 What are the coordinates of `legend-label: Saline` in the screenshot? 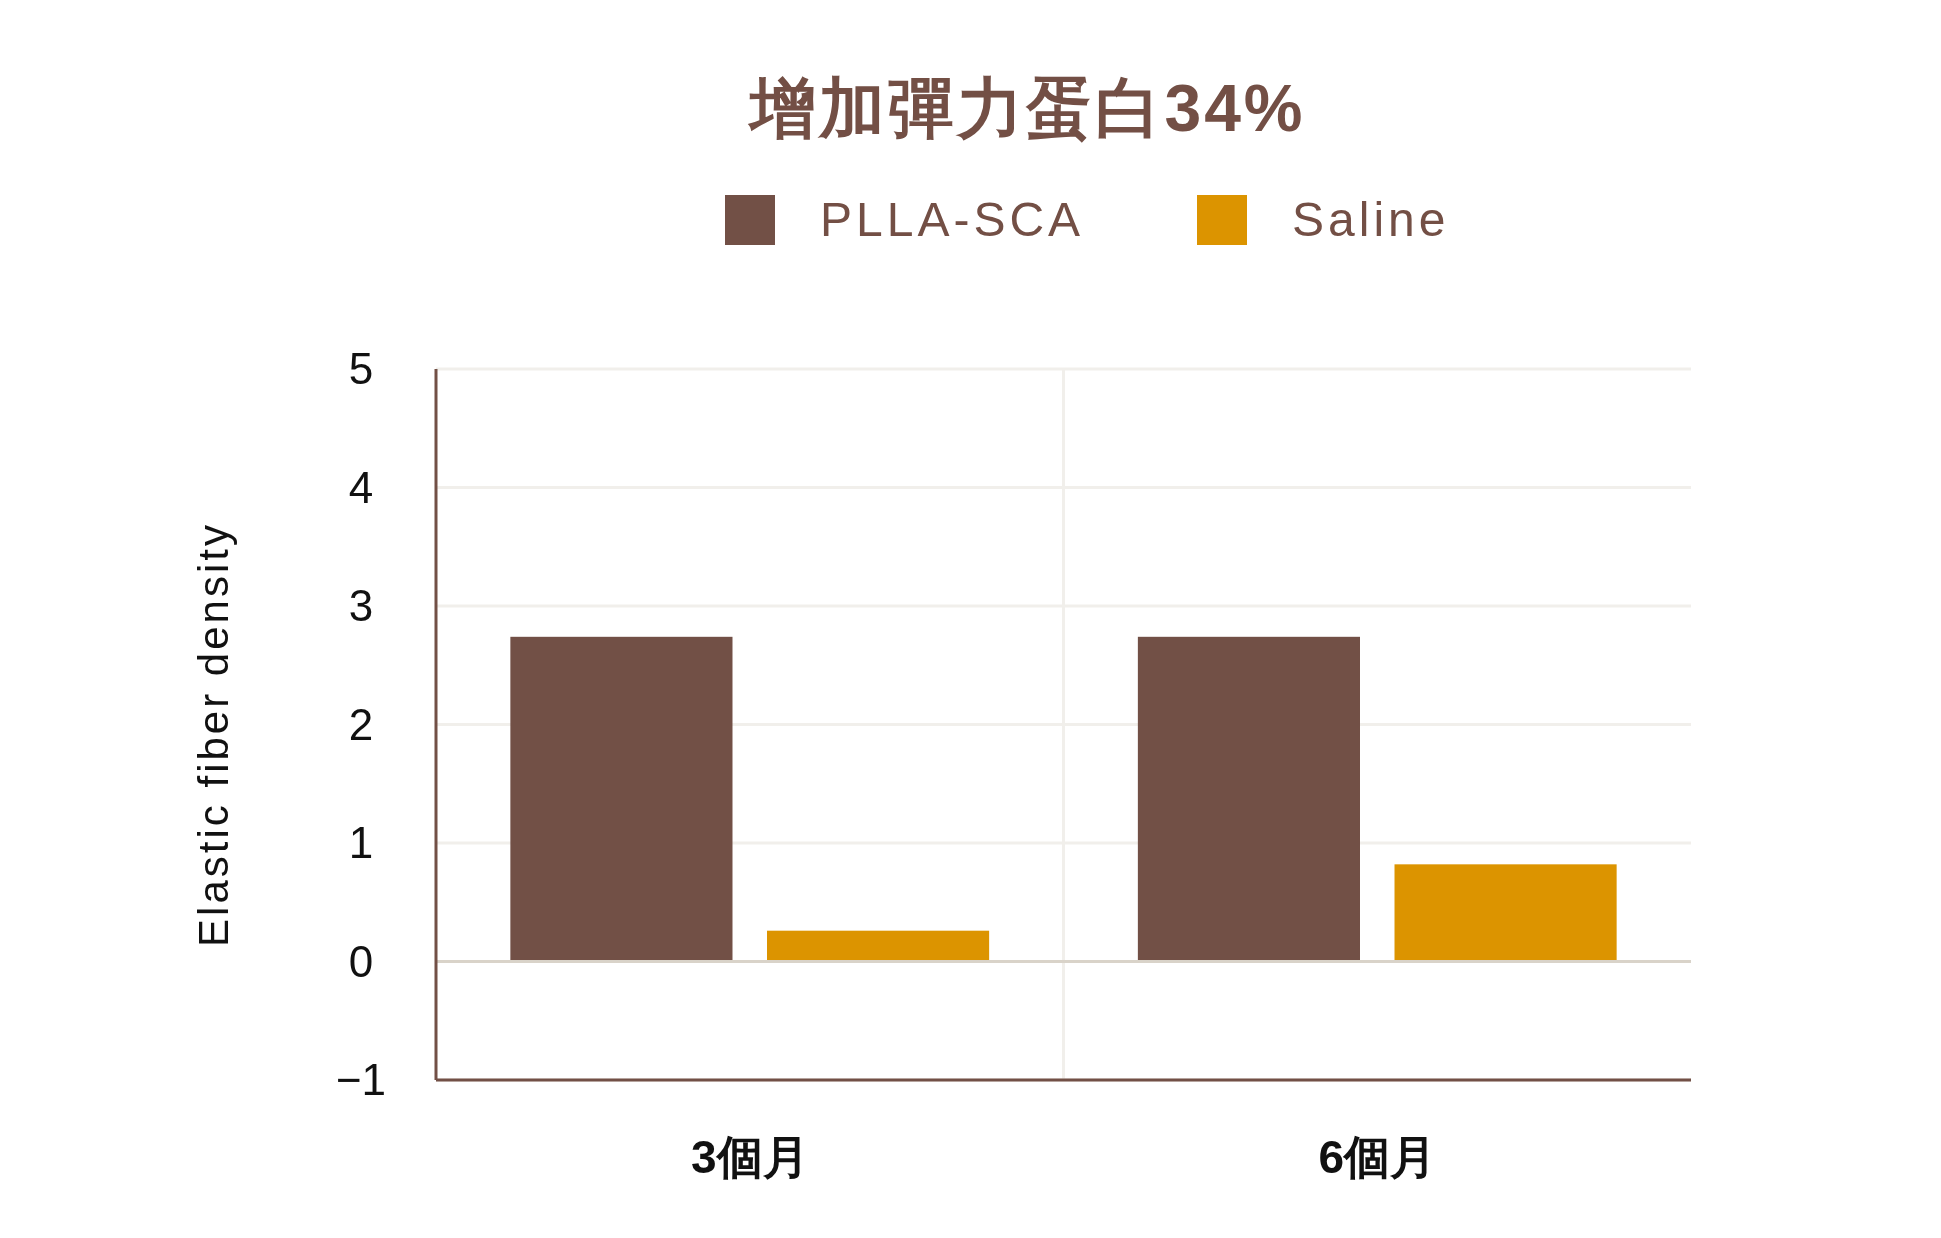 It's located at (1371, 219).